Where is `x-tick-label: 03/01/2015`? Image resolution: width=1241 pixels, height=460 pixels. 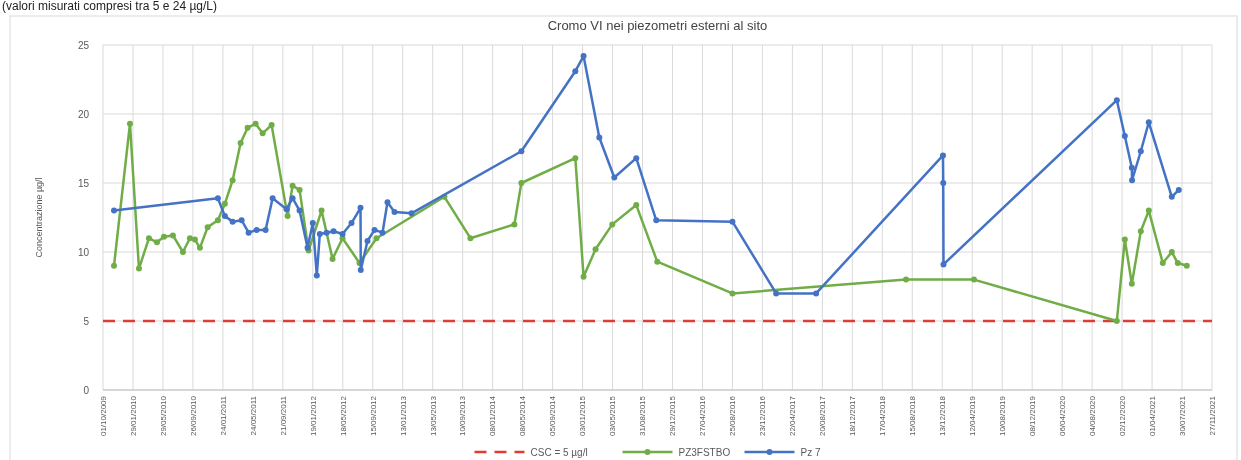 x-tick-label: 03/01/2015 is located at coordinates (583, 416).